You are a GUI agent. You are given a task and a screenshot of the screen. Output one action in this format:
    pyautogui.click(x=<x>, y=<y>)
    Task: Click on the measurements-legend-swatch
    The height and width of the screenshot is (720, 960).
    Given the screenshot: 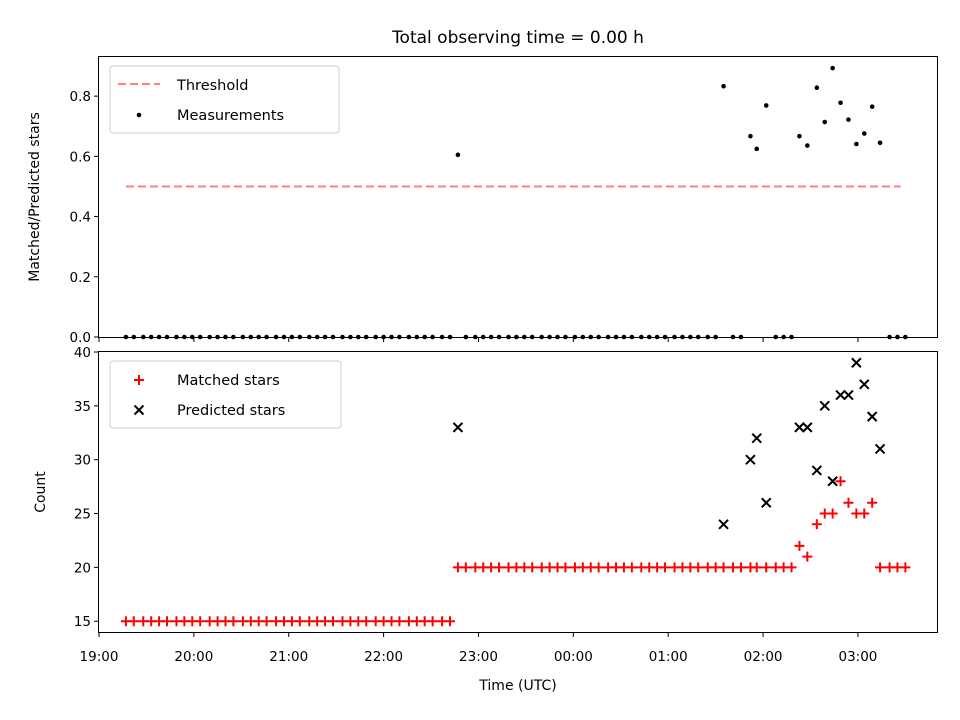 What is the action you would take?
    pyautogui.click(x=139, y=115)
    